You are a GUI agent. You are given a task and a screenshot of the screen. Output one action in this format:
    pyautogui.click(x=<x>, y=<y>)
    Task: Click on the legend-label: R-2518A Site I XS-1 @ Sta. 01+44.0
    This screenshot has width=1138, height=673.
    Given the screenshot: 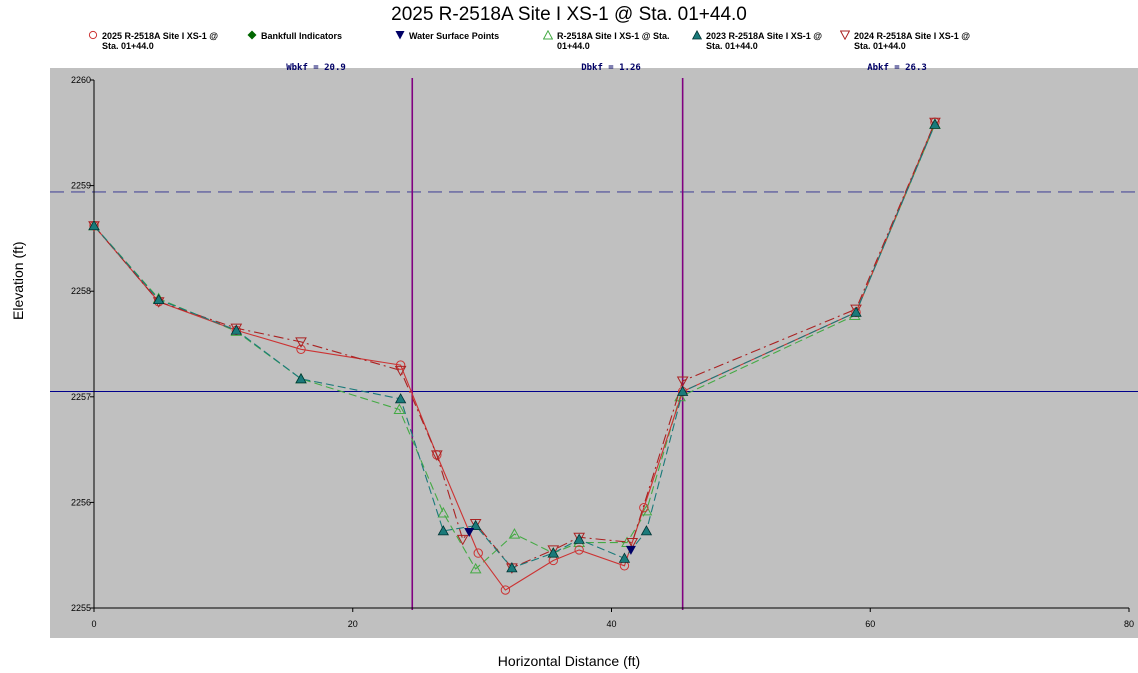 What is the action you would take?
    pyautogui.click(x=613, y=41)
    